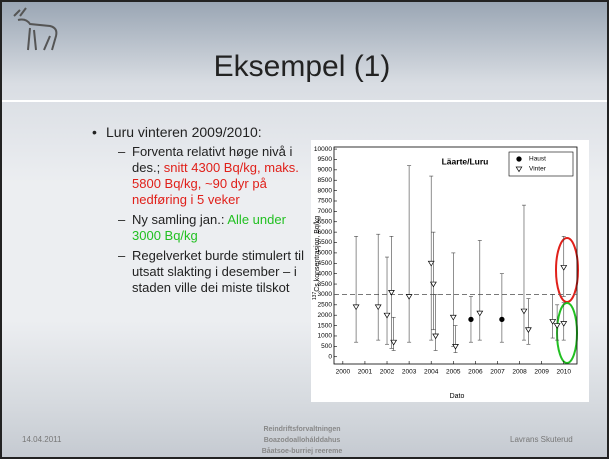  Describe the element at coordinates (325, 201) in the screenshot. I see `y-tick-label: 7500` at that location.